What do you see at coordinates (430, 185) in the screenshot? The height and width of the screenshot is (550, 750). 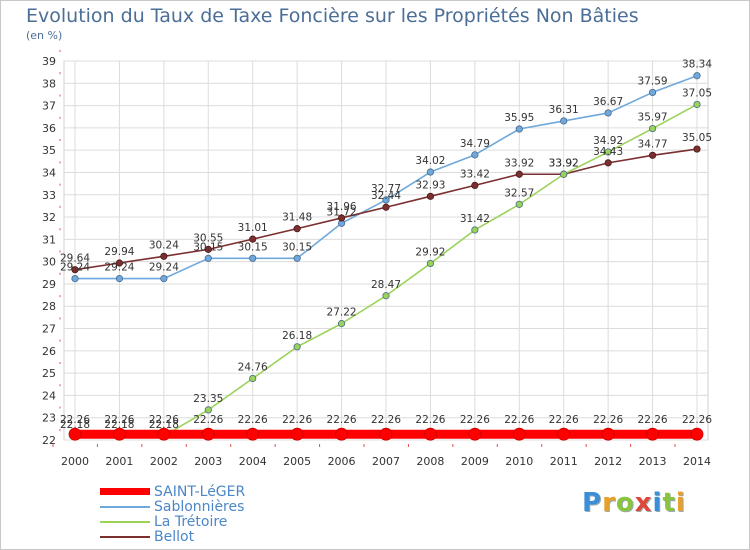 I see `data-label: 32.93` at bounding box center [430, 185].